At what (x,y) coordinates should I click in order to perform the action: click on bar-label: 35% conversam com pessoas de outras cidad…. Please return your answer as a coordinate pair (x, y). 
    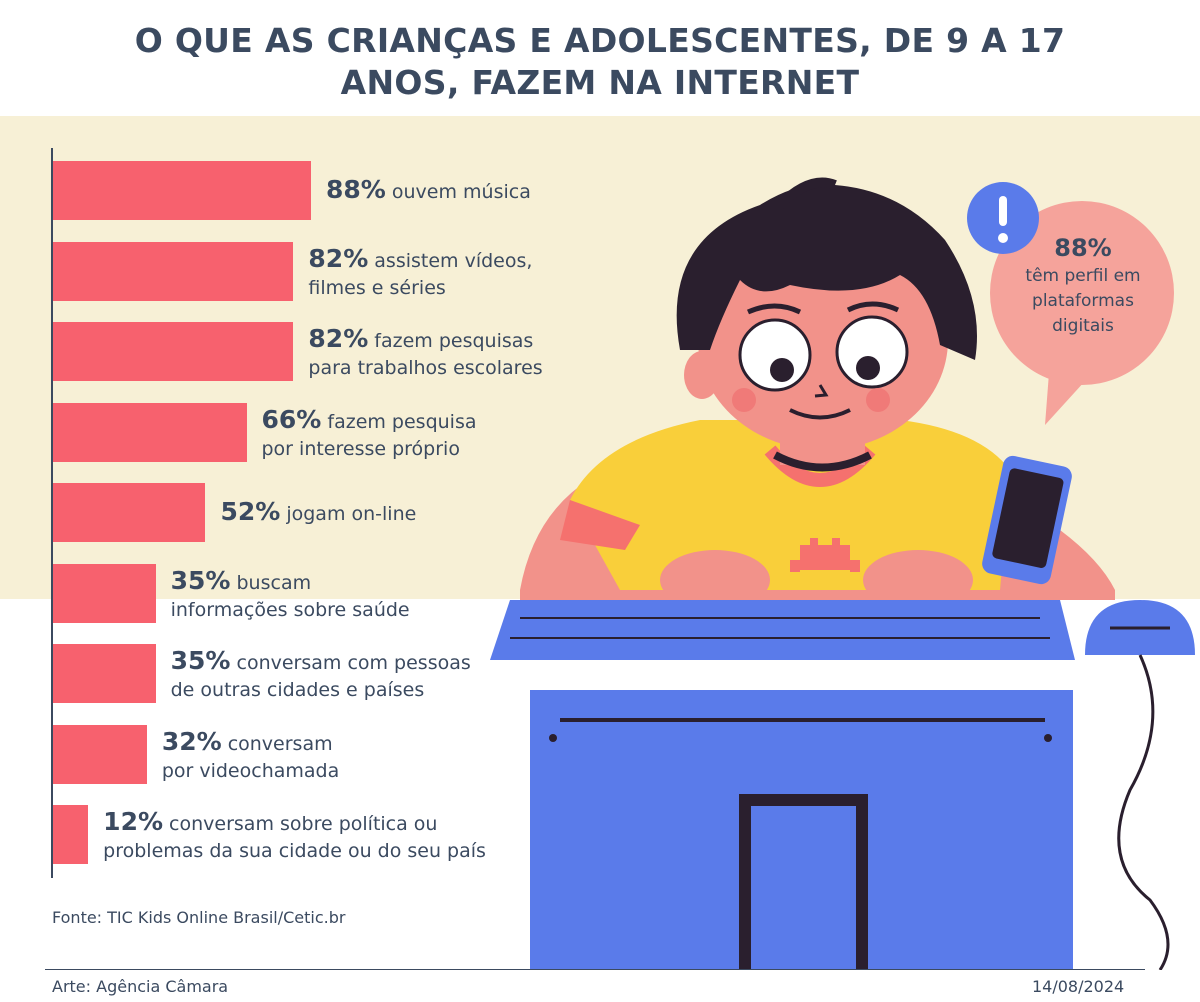
    Looking at the image, I should click on (321, 675).